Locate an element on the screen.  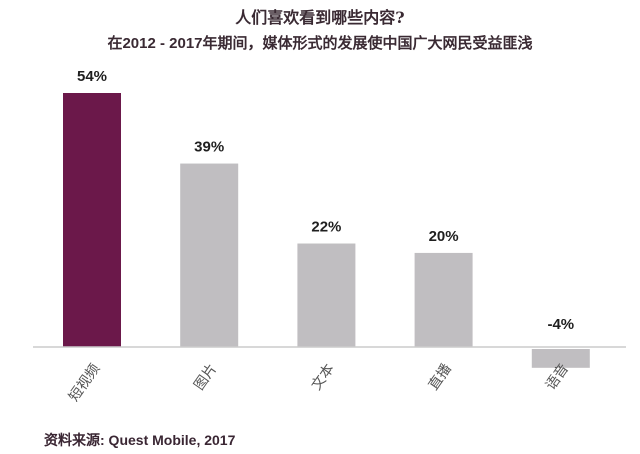
category-label-4: 直播 is located at coordinates (440, 377).